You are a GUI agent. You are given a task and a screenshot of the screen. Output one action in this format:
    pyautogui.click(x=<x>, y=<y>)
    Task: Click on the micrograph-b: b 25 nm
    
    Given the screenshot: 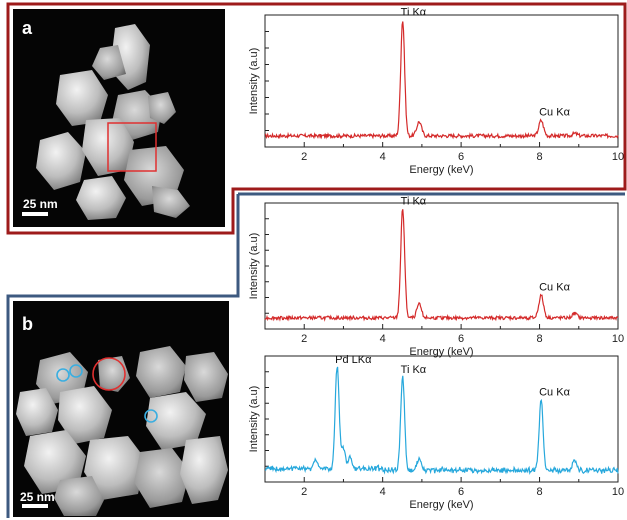 What is the action you would take?
    pyautogui.click(x=121, y=409)
    